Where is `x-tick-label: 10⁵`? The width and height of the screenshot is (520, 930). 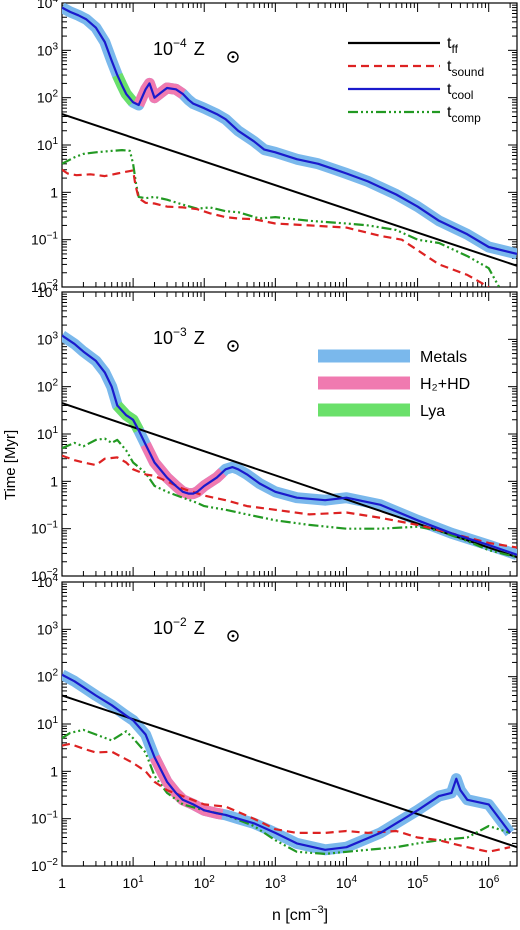 x-tick-label: 10⁵ is located at coordinates (418, 882).